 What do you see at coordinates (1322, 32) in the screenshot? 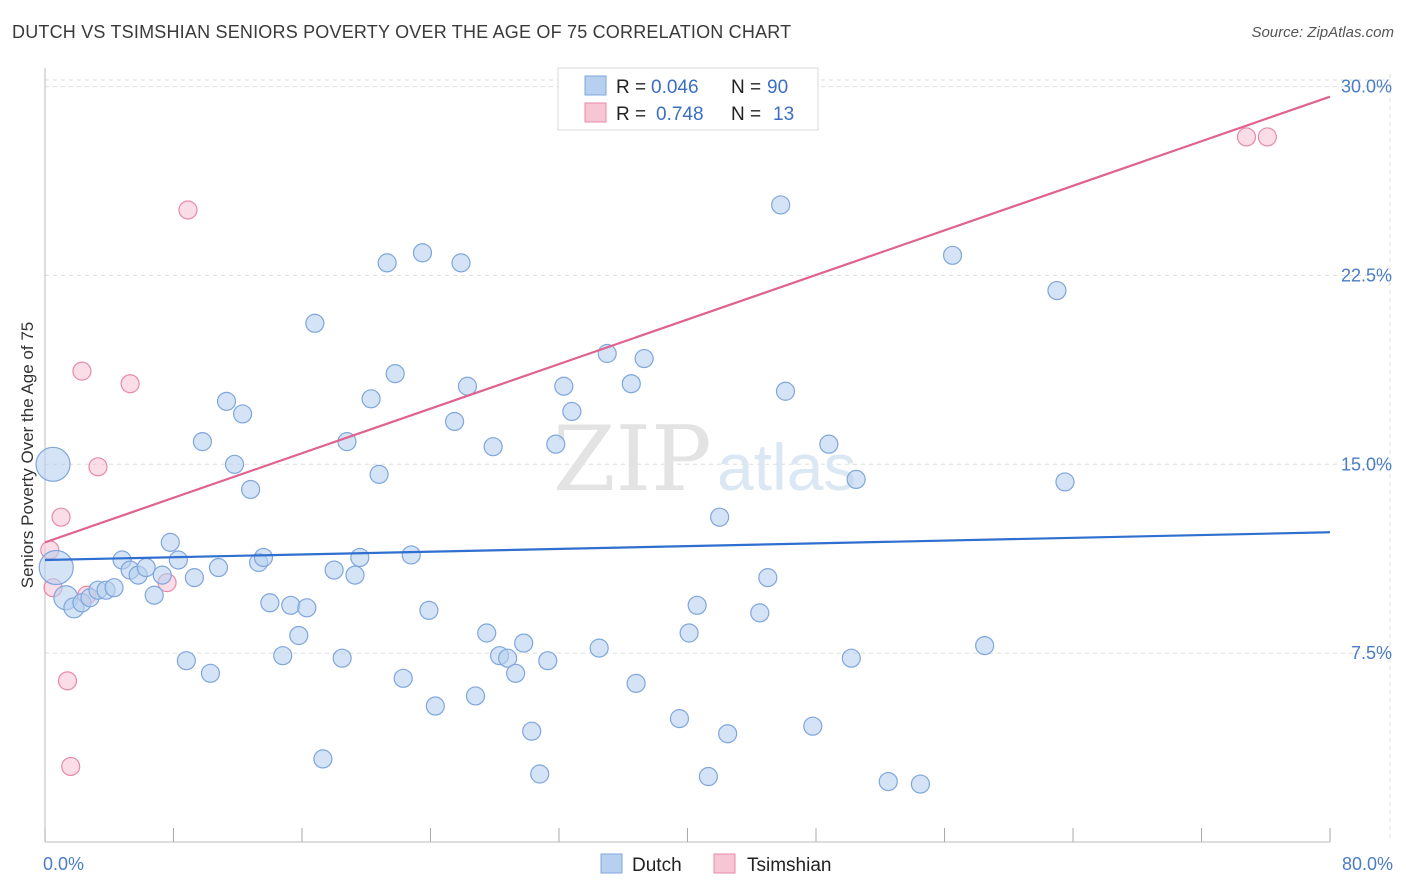
I see `source-label: Source: ZipAtlas.com` at bounding box center [1322, 32].